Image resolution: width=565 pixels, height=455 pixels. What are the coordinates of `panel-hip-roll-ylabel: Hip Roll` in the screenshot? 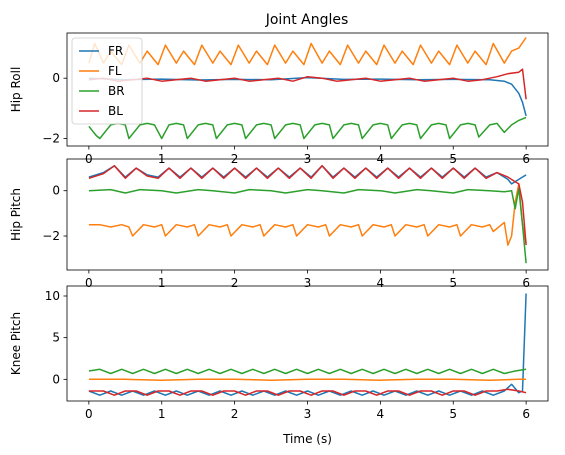 It's located at (16, 90).